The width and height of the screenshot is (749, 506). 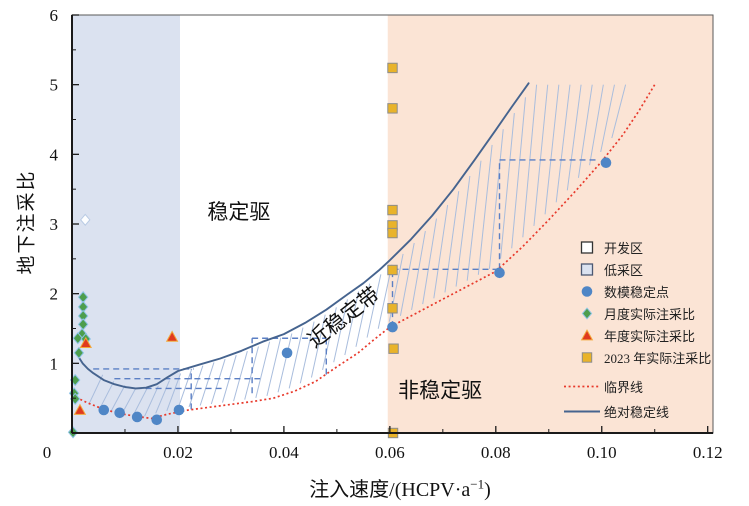 I want to click on legend-item-label: 临界线, so click(x=624, y=387).